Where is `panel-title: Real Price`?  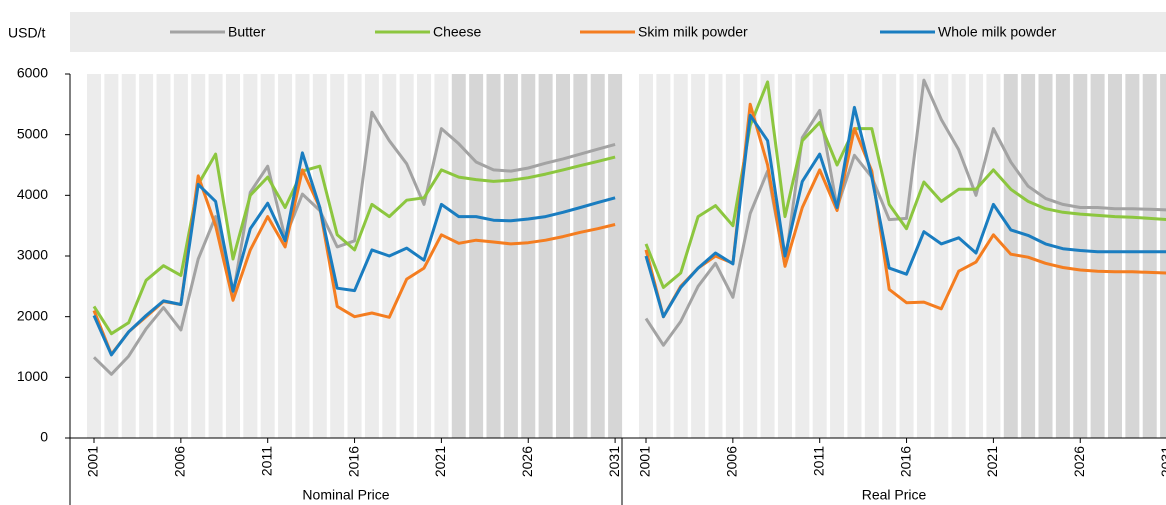 panel-title: Real Price is located at coordinates (894, 495).